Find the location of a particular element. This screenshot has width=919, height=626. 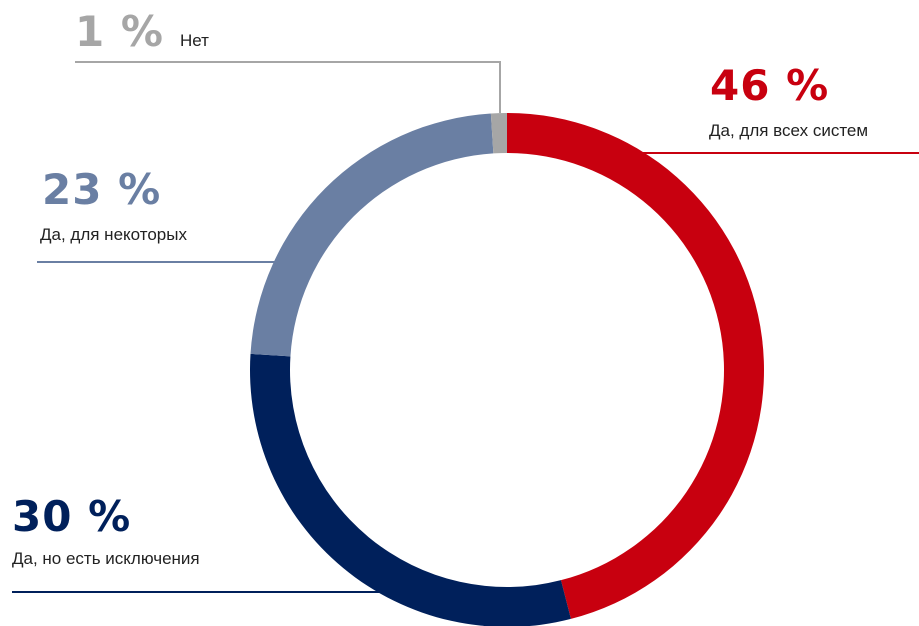

value-label: 1 % is located at coordinates (119, 31).